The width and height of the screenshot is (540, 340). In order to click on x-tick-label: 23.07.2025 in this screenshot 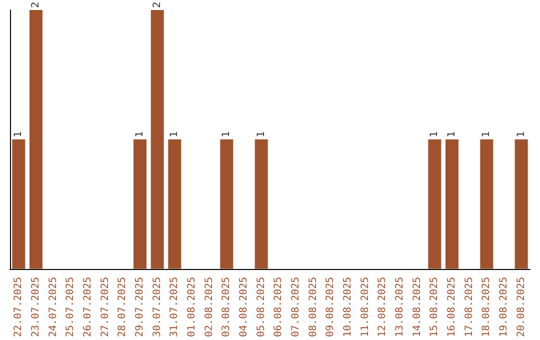, I will do `click(36, 307)`.